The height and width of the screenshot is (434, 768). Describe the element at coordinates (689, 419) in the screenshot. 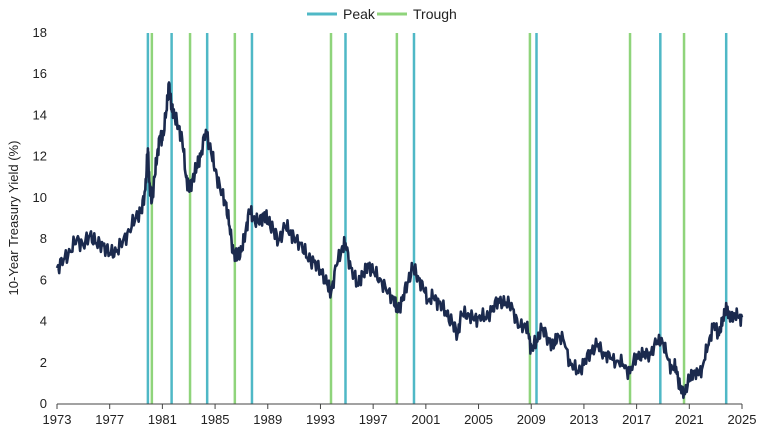

I see `x-tick-label: 2021` at that location.